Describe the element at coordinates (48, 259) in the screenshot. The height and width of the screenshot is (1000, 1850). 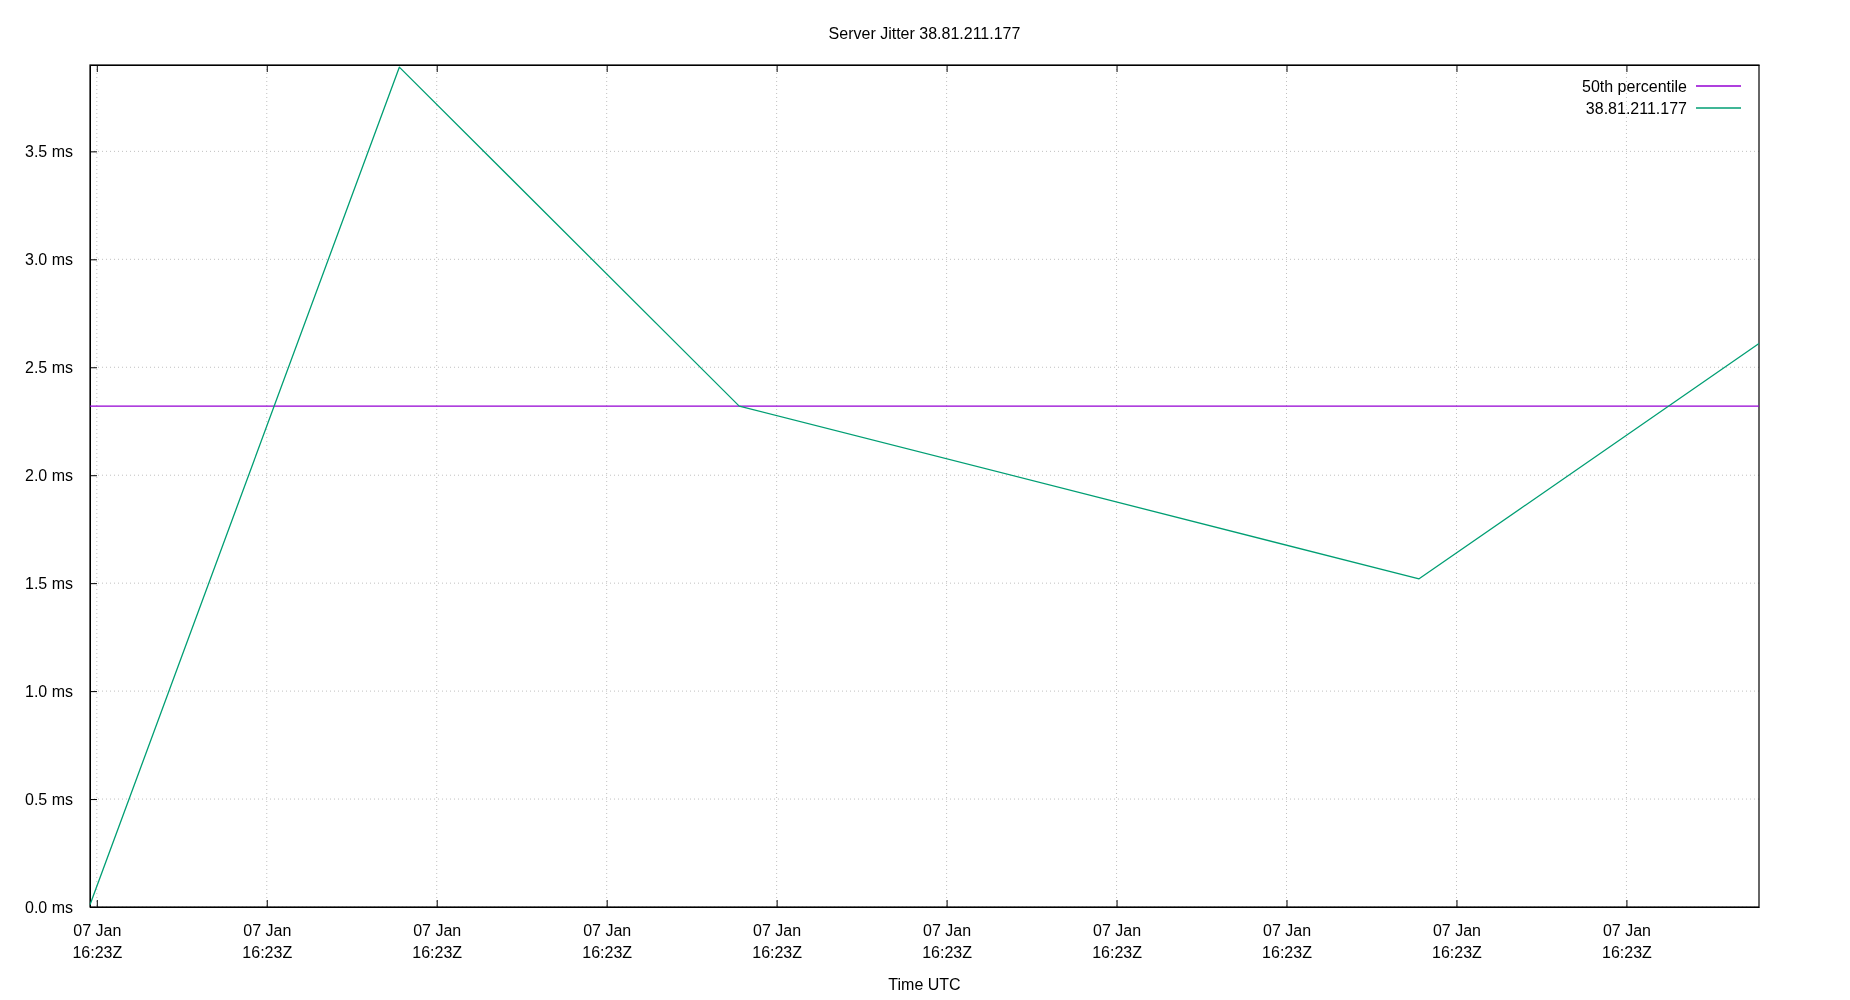
I see `y-tick-label: 3.0 ms` at that location.